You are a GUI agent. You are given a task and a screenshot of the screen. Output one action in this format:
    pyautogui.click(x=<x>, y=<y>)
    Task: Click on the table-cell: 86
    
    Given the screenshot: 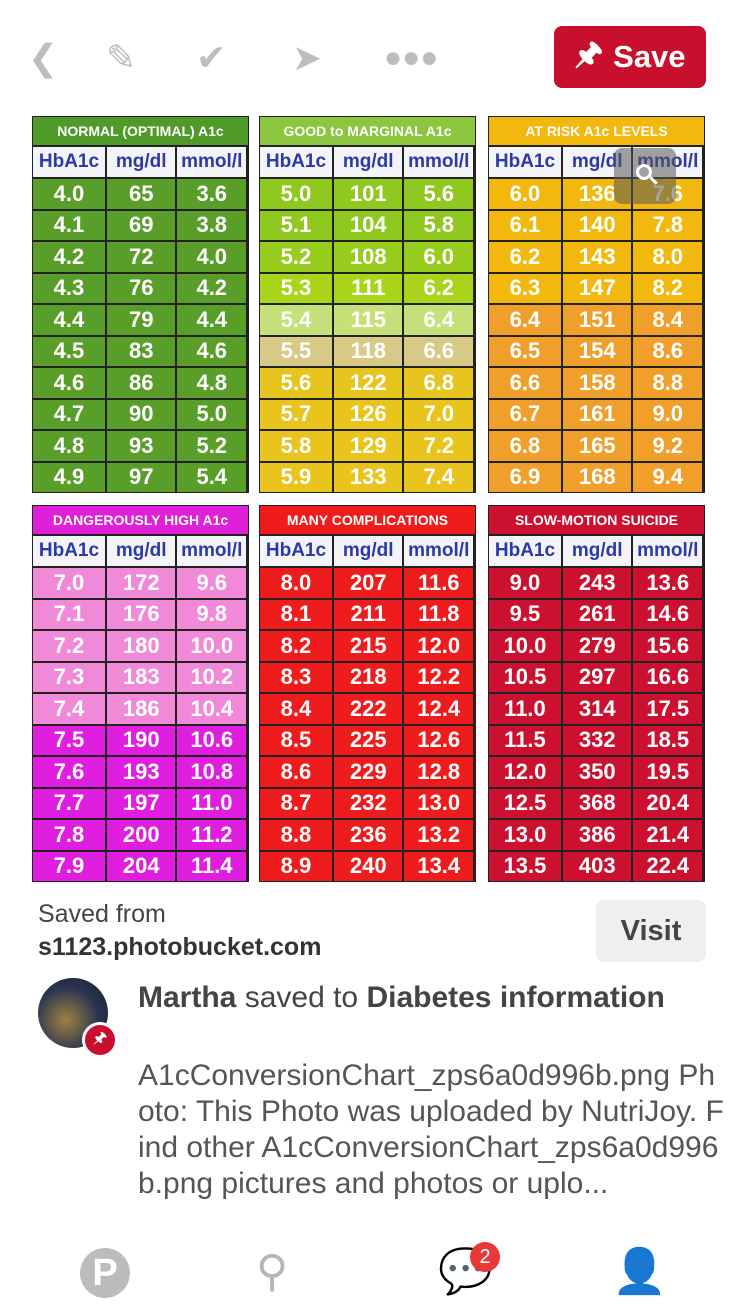 What is the action you would take?
    pyautogui.click(x=142, y=383)
    